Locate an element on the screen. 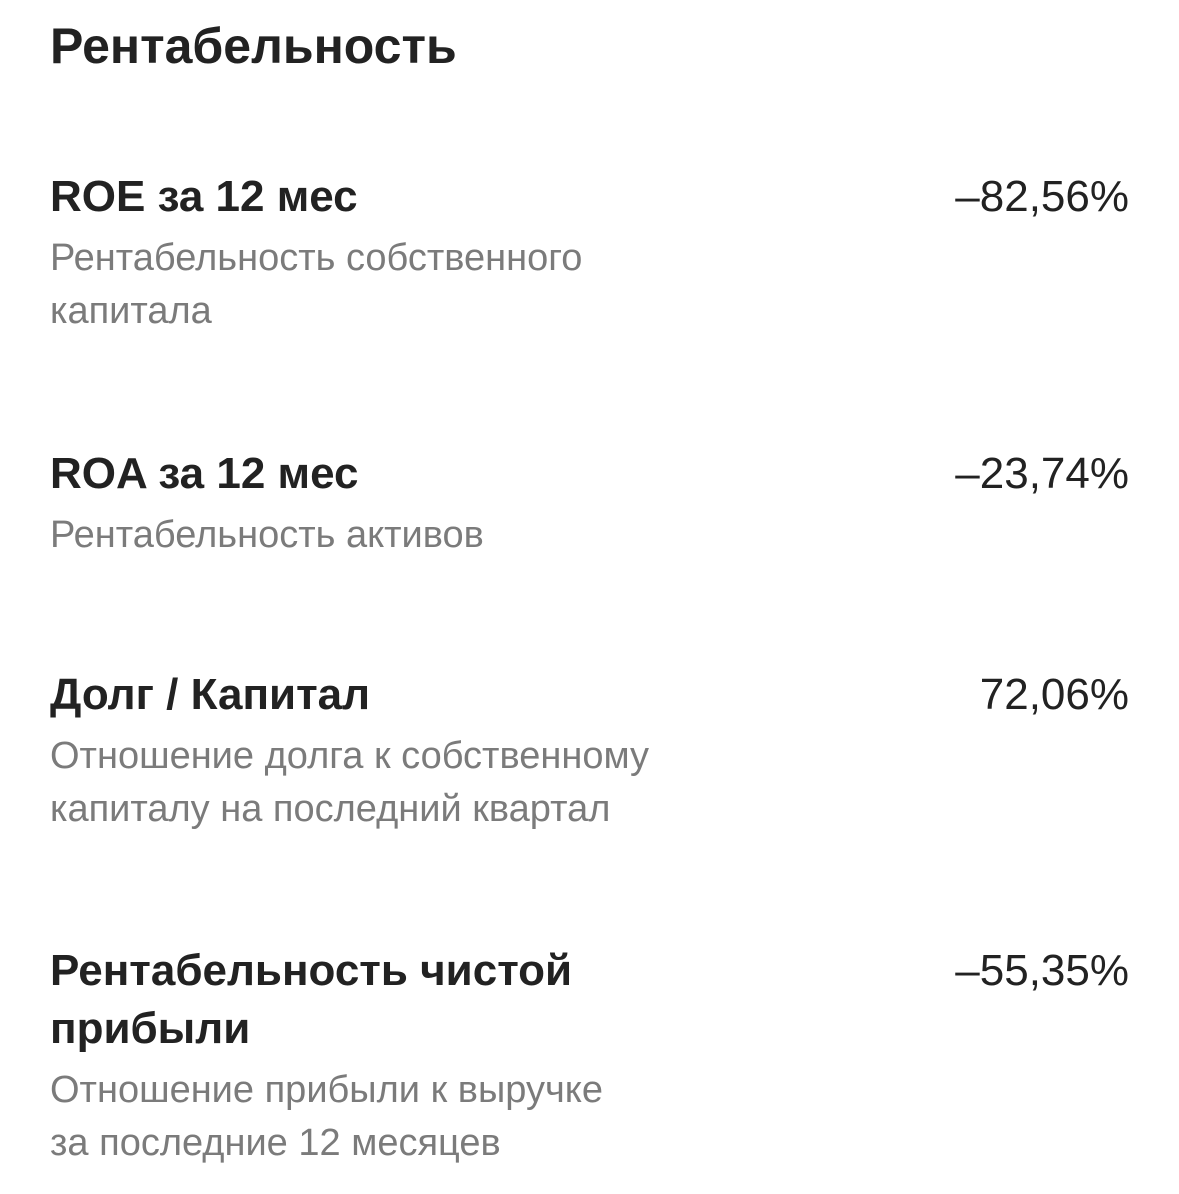 The height and width of the screenshot is (1194, 1179). metric-value: –23,74% is located at coordinates (1042, 473).